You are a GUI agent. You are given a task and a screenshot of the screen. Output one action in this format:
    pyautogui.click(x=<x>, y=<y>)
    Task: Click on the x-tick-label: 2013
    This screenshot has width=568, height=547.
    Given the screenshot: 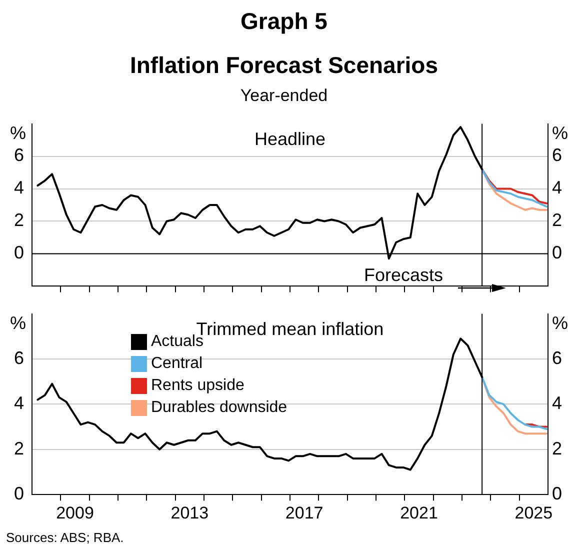 What is the action you would take?
    pyautogui.click(x=189, y=512)
    